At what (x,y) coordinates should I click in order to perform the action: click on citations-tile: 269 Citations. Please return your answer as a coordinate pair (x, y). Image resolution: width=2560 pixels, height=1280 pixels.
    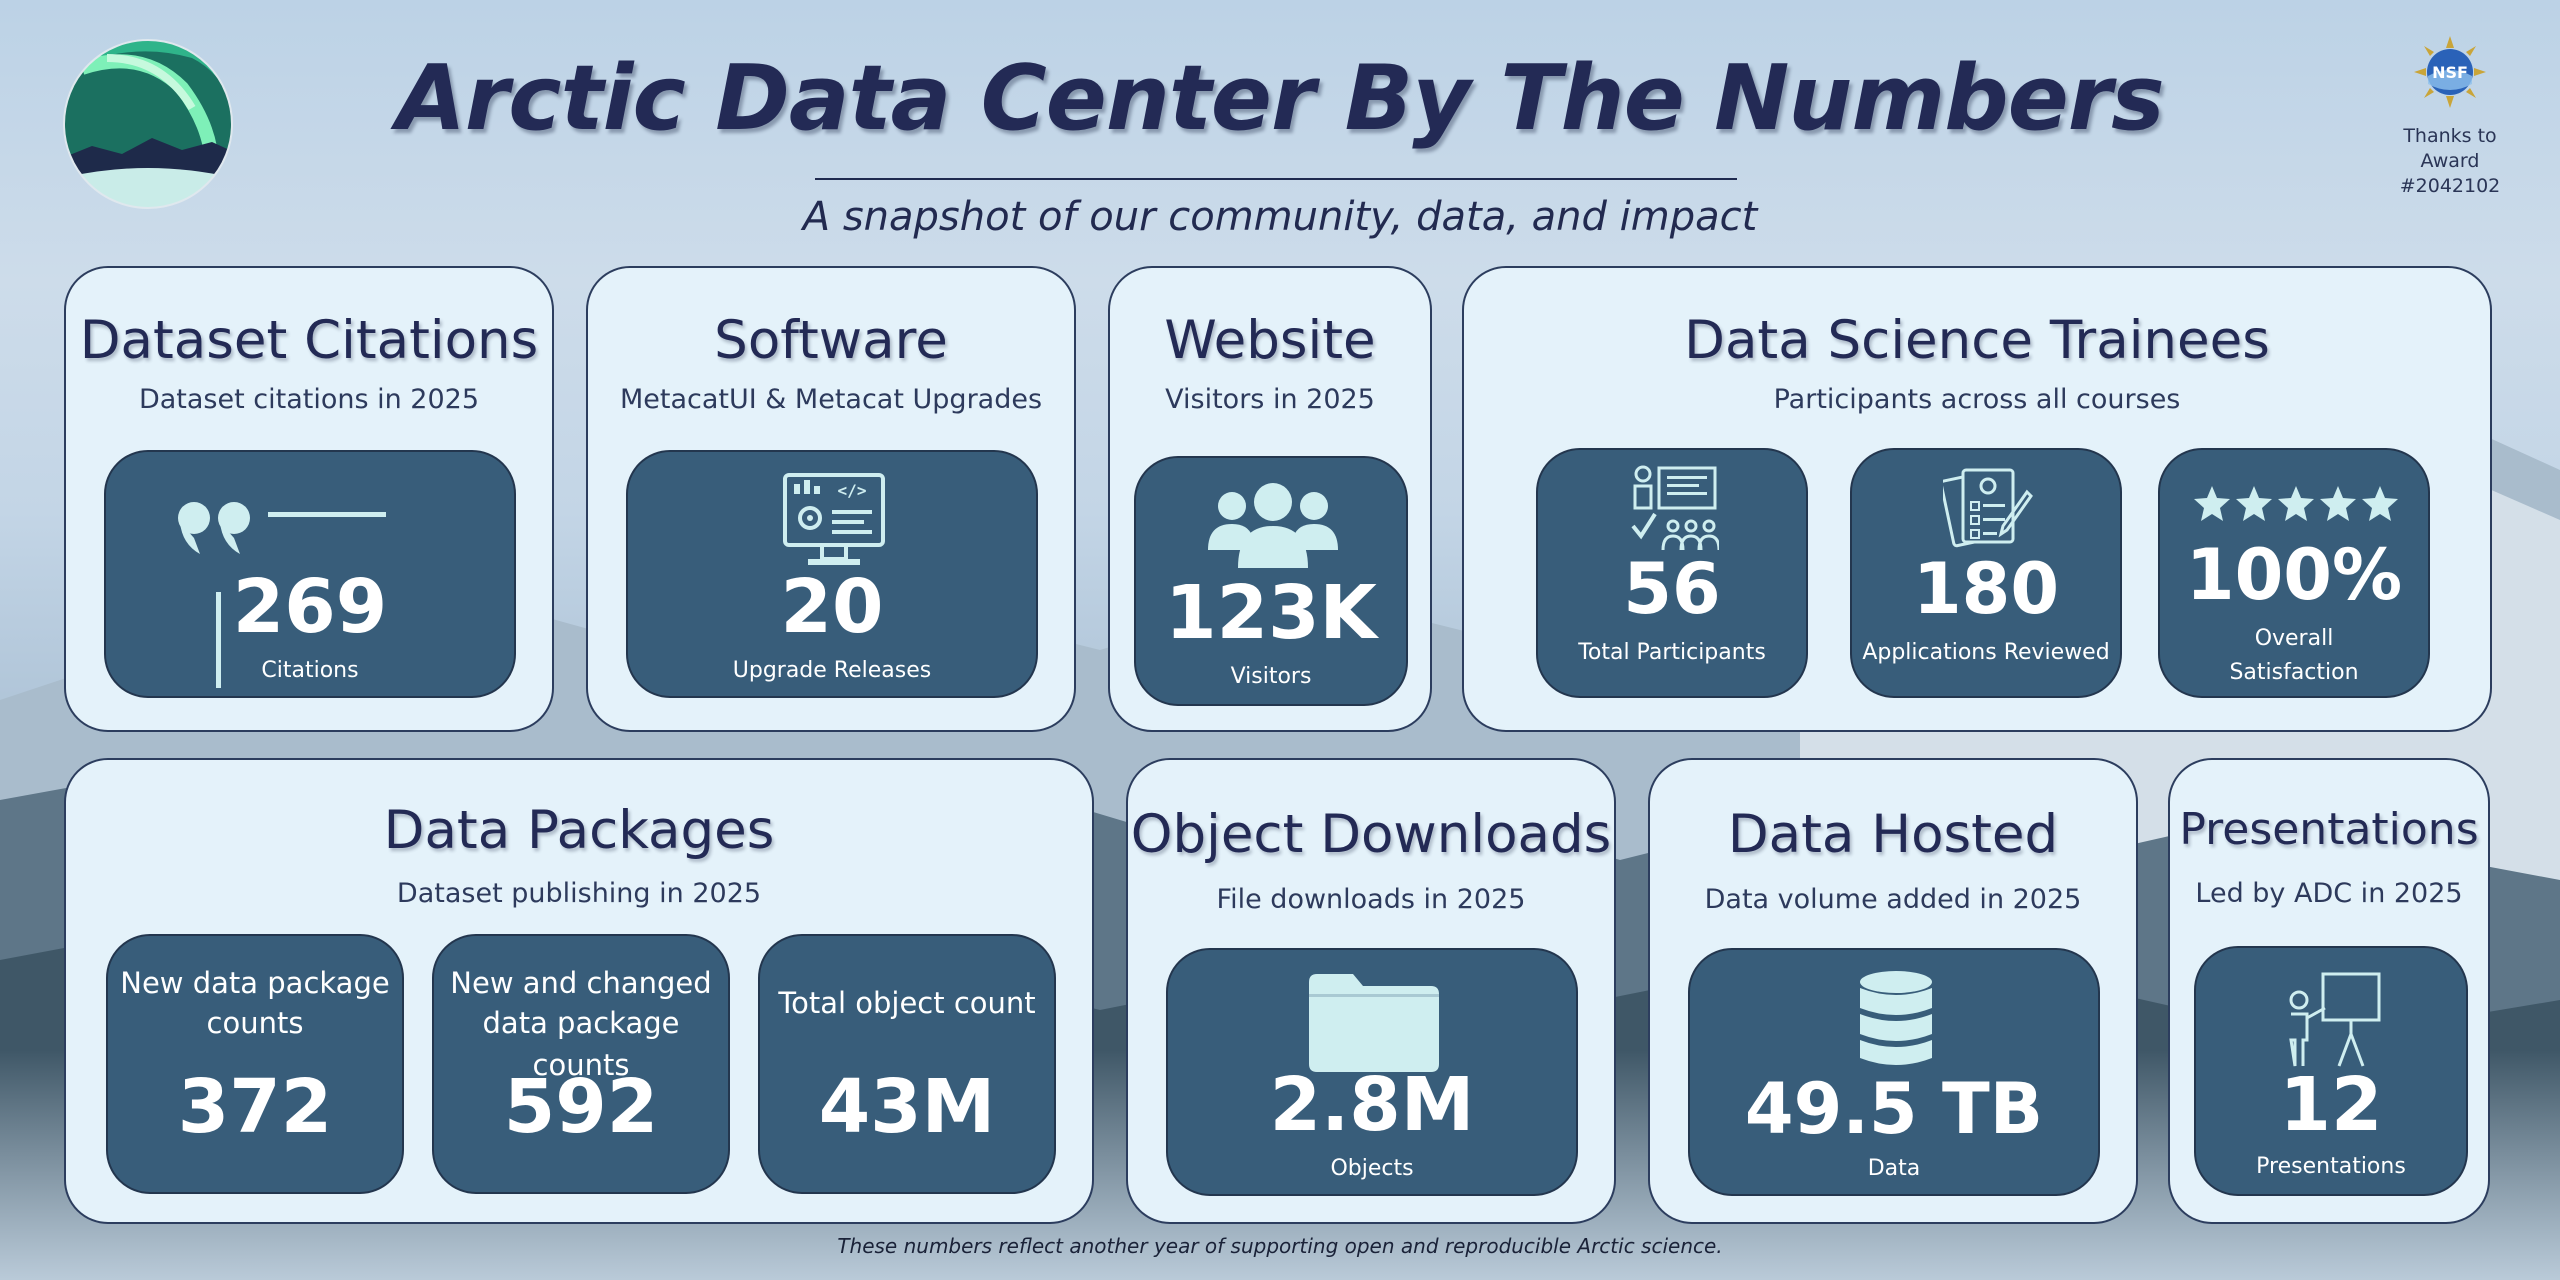
    Looking at the image, I should click on (310, 574).